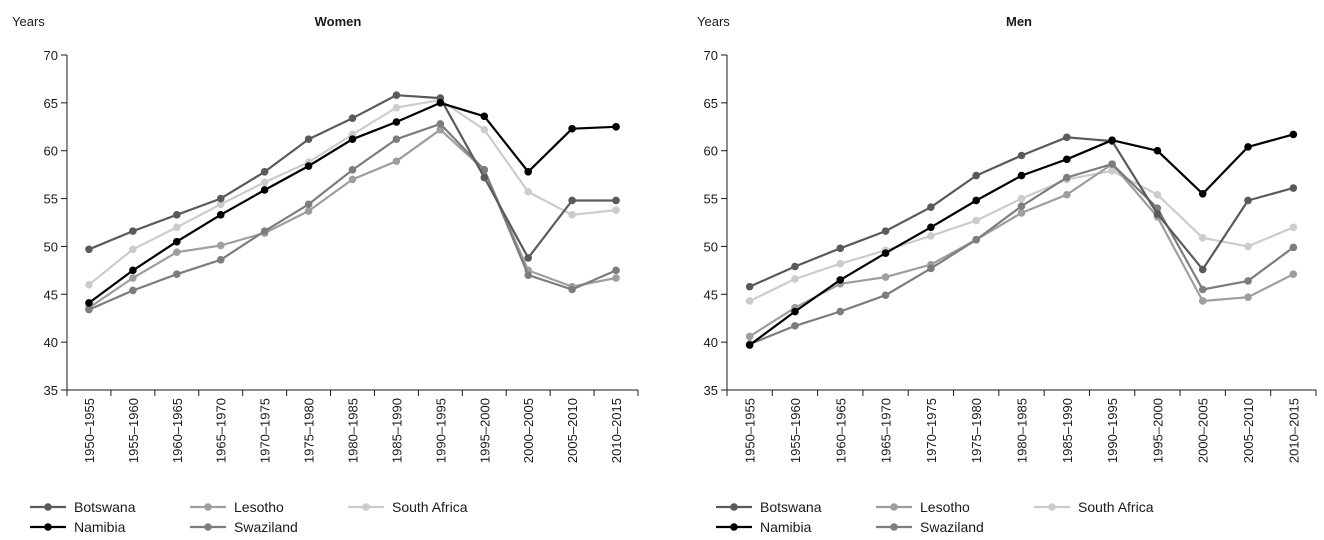  What do you see at coordinates (886, 430) in the screenshot?
I see `men-x-tick-label: 1965–1970` at bounding box center [886, 430].